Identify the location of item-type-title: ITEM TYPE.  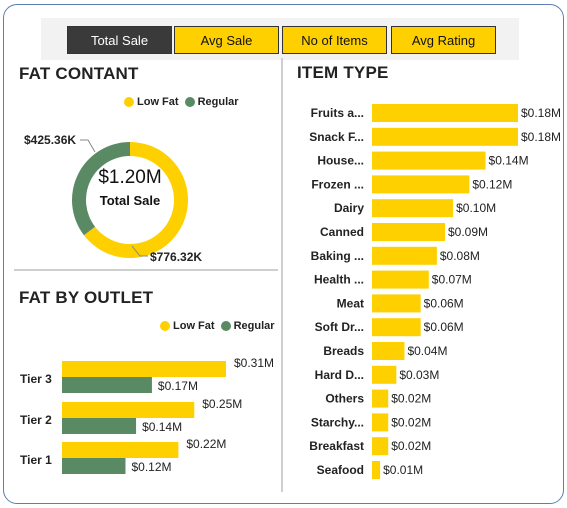
(343, 72).